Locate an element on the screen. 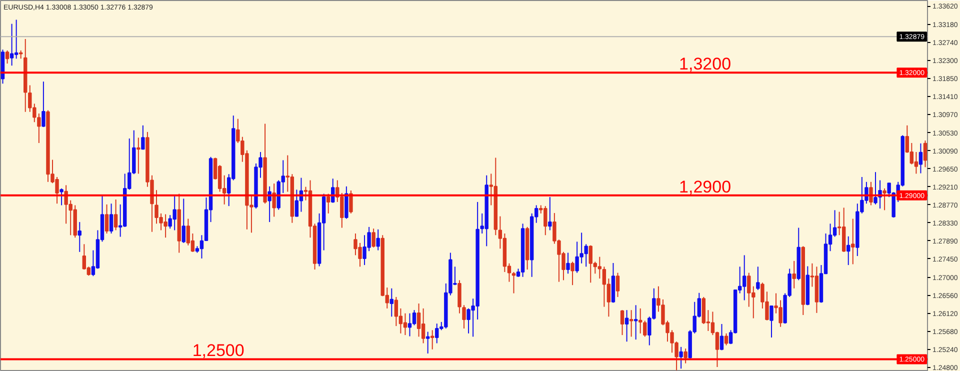 Image resolution: width=960 pixels, height=371 pixels. ref-line-label: 1,2500 is located at coordinates (218, 350).